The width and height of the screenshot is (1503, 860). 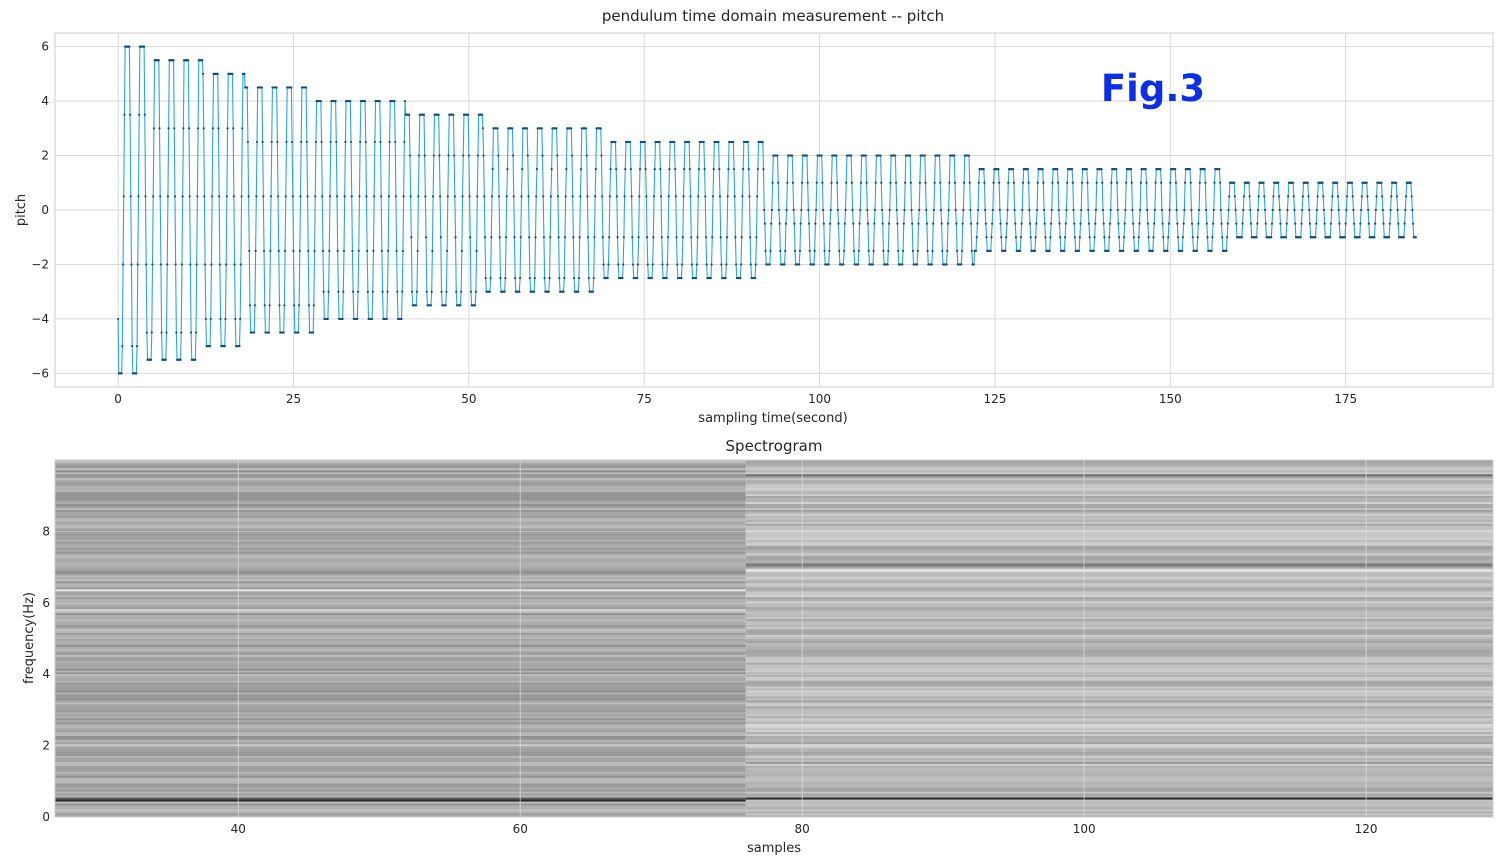 I want to click on spectrogram-x-tick-label: 60, so click(x=520, y=829).